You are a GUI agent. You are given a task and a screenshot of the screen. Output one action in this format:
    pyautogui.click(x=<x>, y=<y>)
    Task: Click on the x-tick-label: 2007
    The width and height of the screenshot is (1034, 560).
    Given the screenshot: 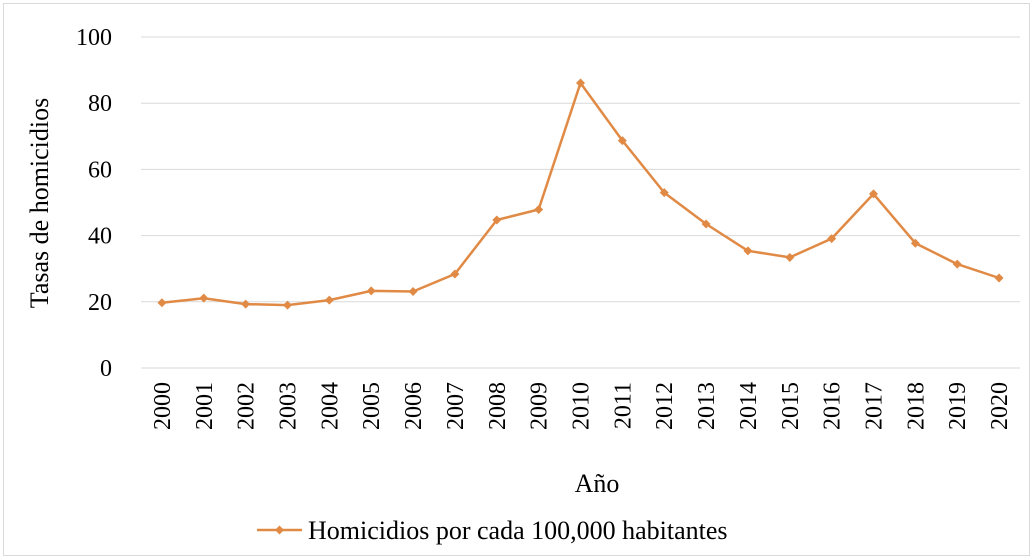 What is the action you would take?
    pyautogui.click(x=456, y=406)
    